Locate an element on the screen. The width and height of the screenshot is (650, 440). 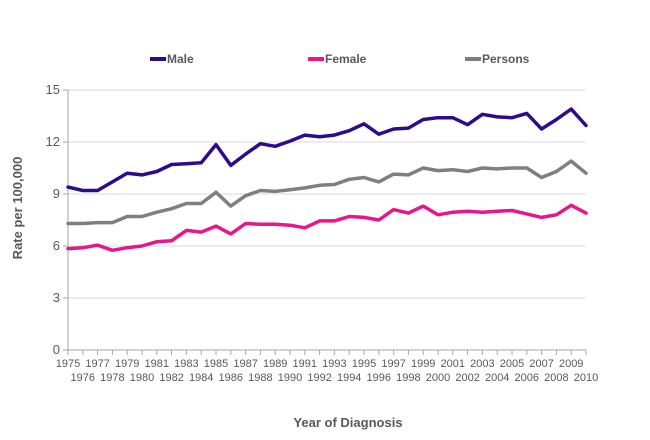
x-tick-label: 2010 is located at coordinates (586, 378).